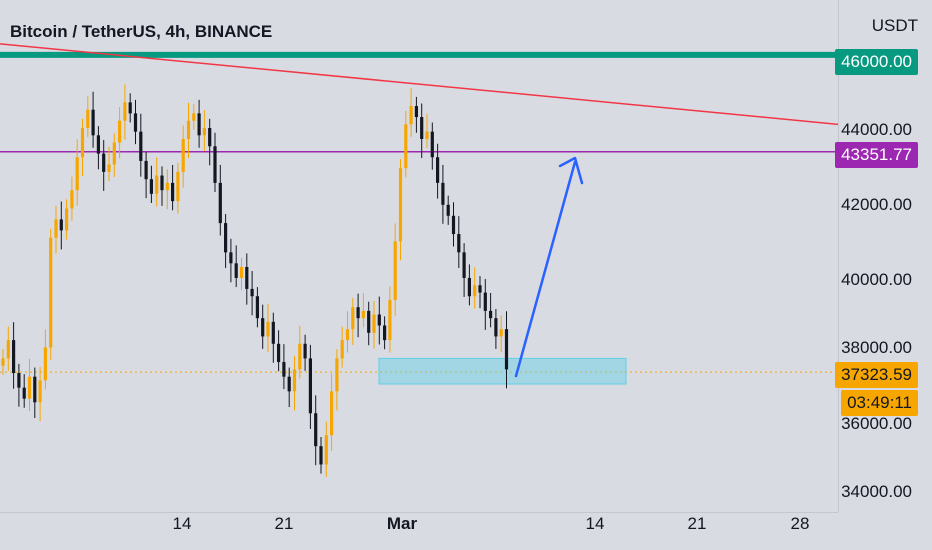 The width and height of the screenshot is (932, 550). What do you see at coordinates (502, 371) in the screenshot?
I see `support-zone` at bounding box center [502, 371].